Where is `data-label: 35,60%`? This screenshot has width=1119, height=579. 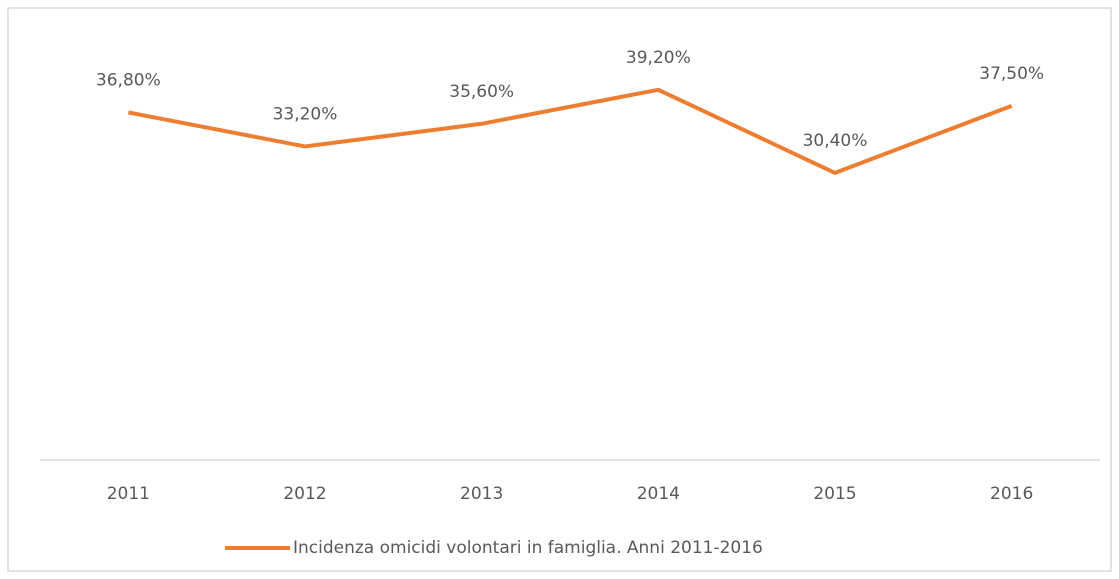 data-label: 35,60% is located at coordinates (481, 92).